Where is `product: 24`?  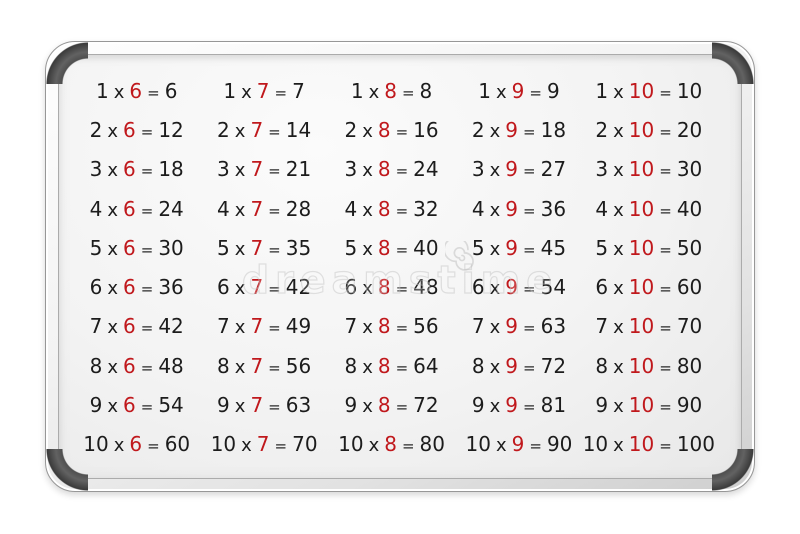 product: 24 is located at coordinates (171, 208).